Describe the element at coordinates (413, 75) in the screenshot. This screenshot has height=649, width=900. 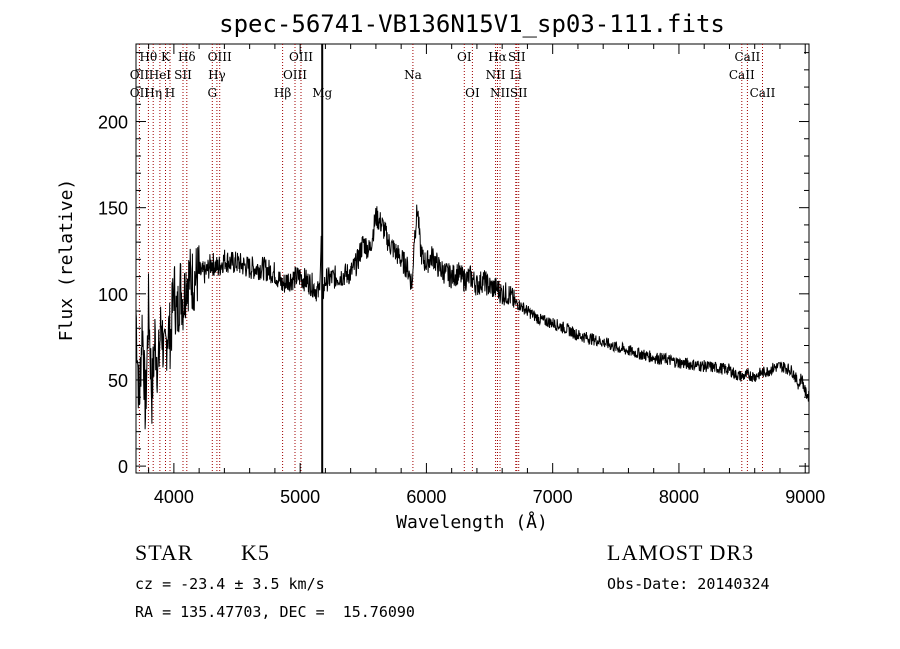
I see `spectral-line-label: Na` at that location.